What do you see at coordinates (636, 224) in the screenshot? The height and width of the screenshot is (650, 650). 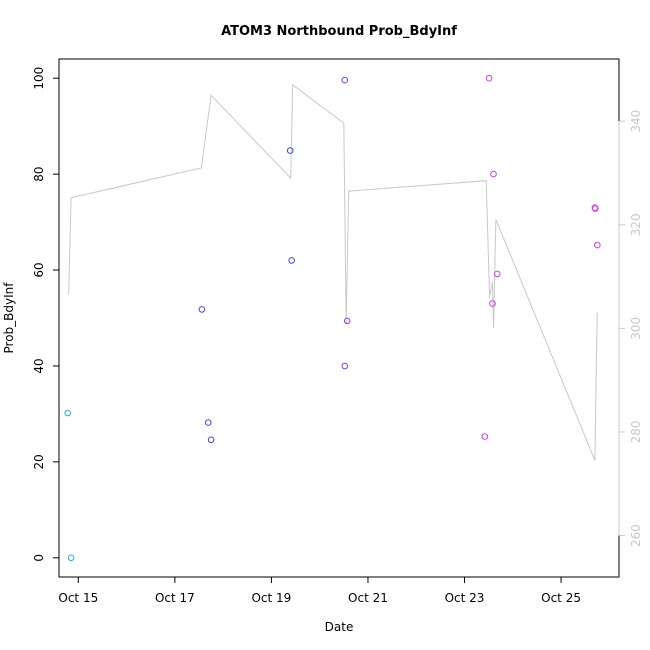 I see `y2-tick-label: 320` at bounding box center [636, 224].